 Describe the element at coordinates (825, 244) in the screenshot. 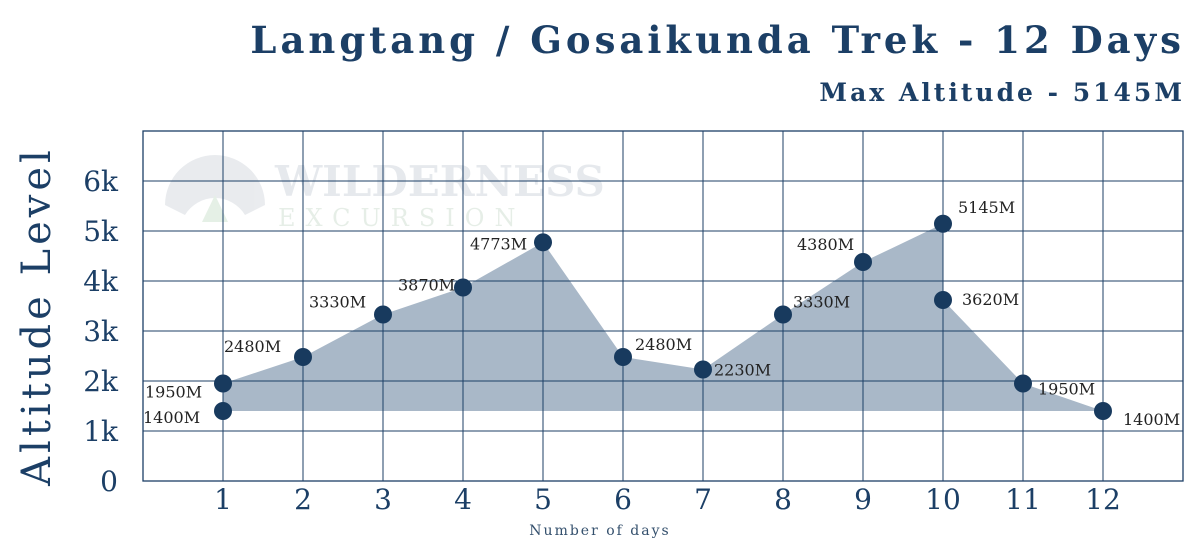

I see `data-label: 4380M` at that location.